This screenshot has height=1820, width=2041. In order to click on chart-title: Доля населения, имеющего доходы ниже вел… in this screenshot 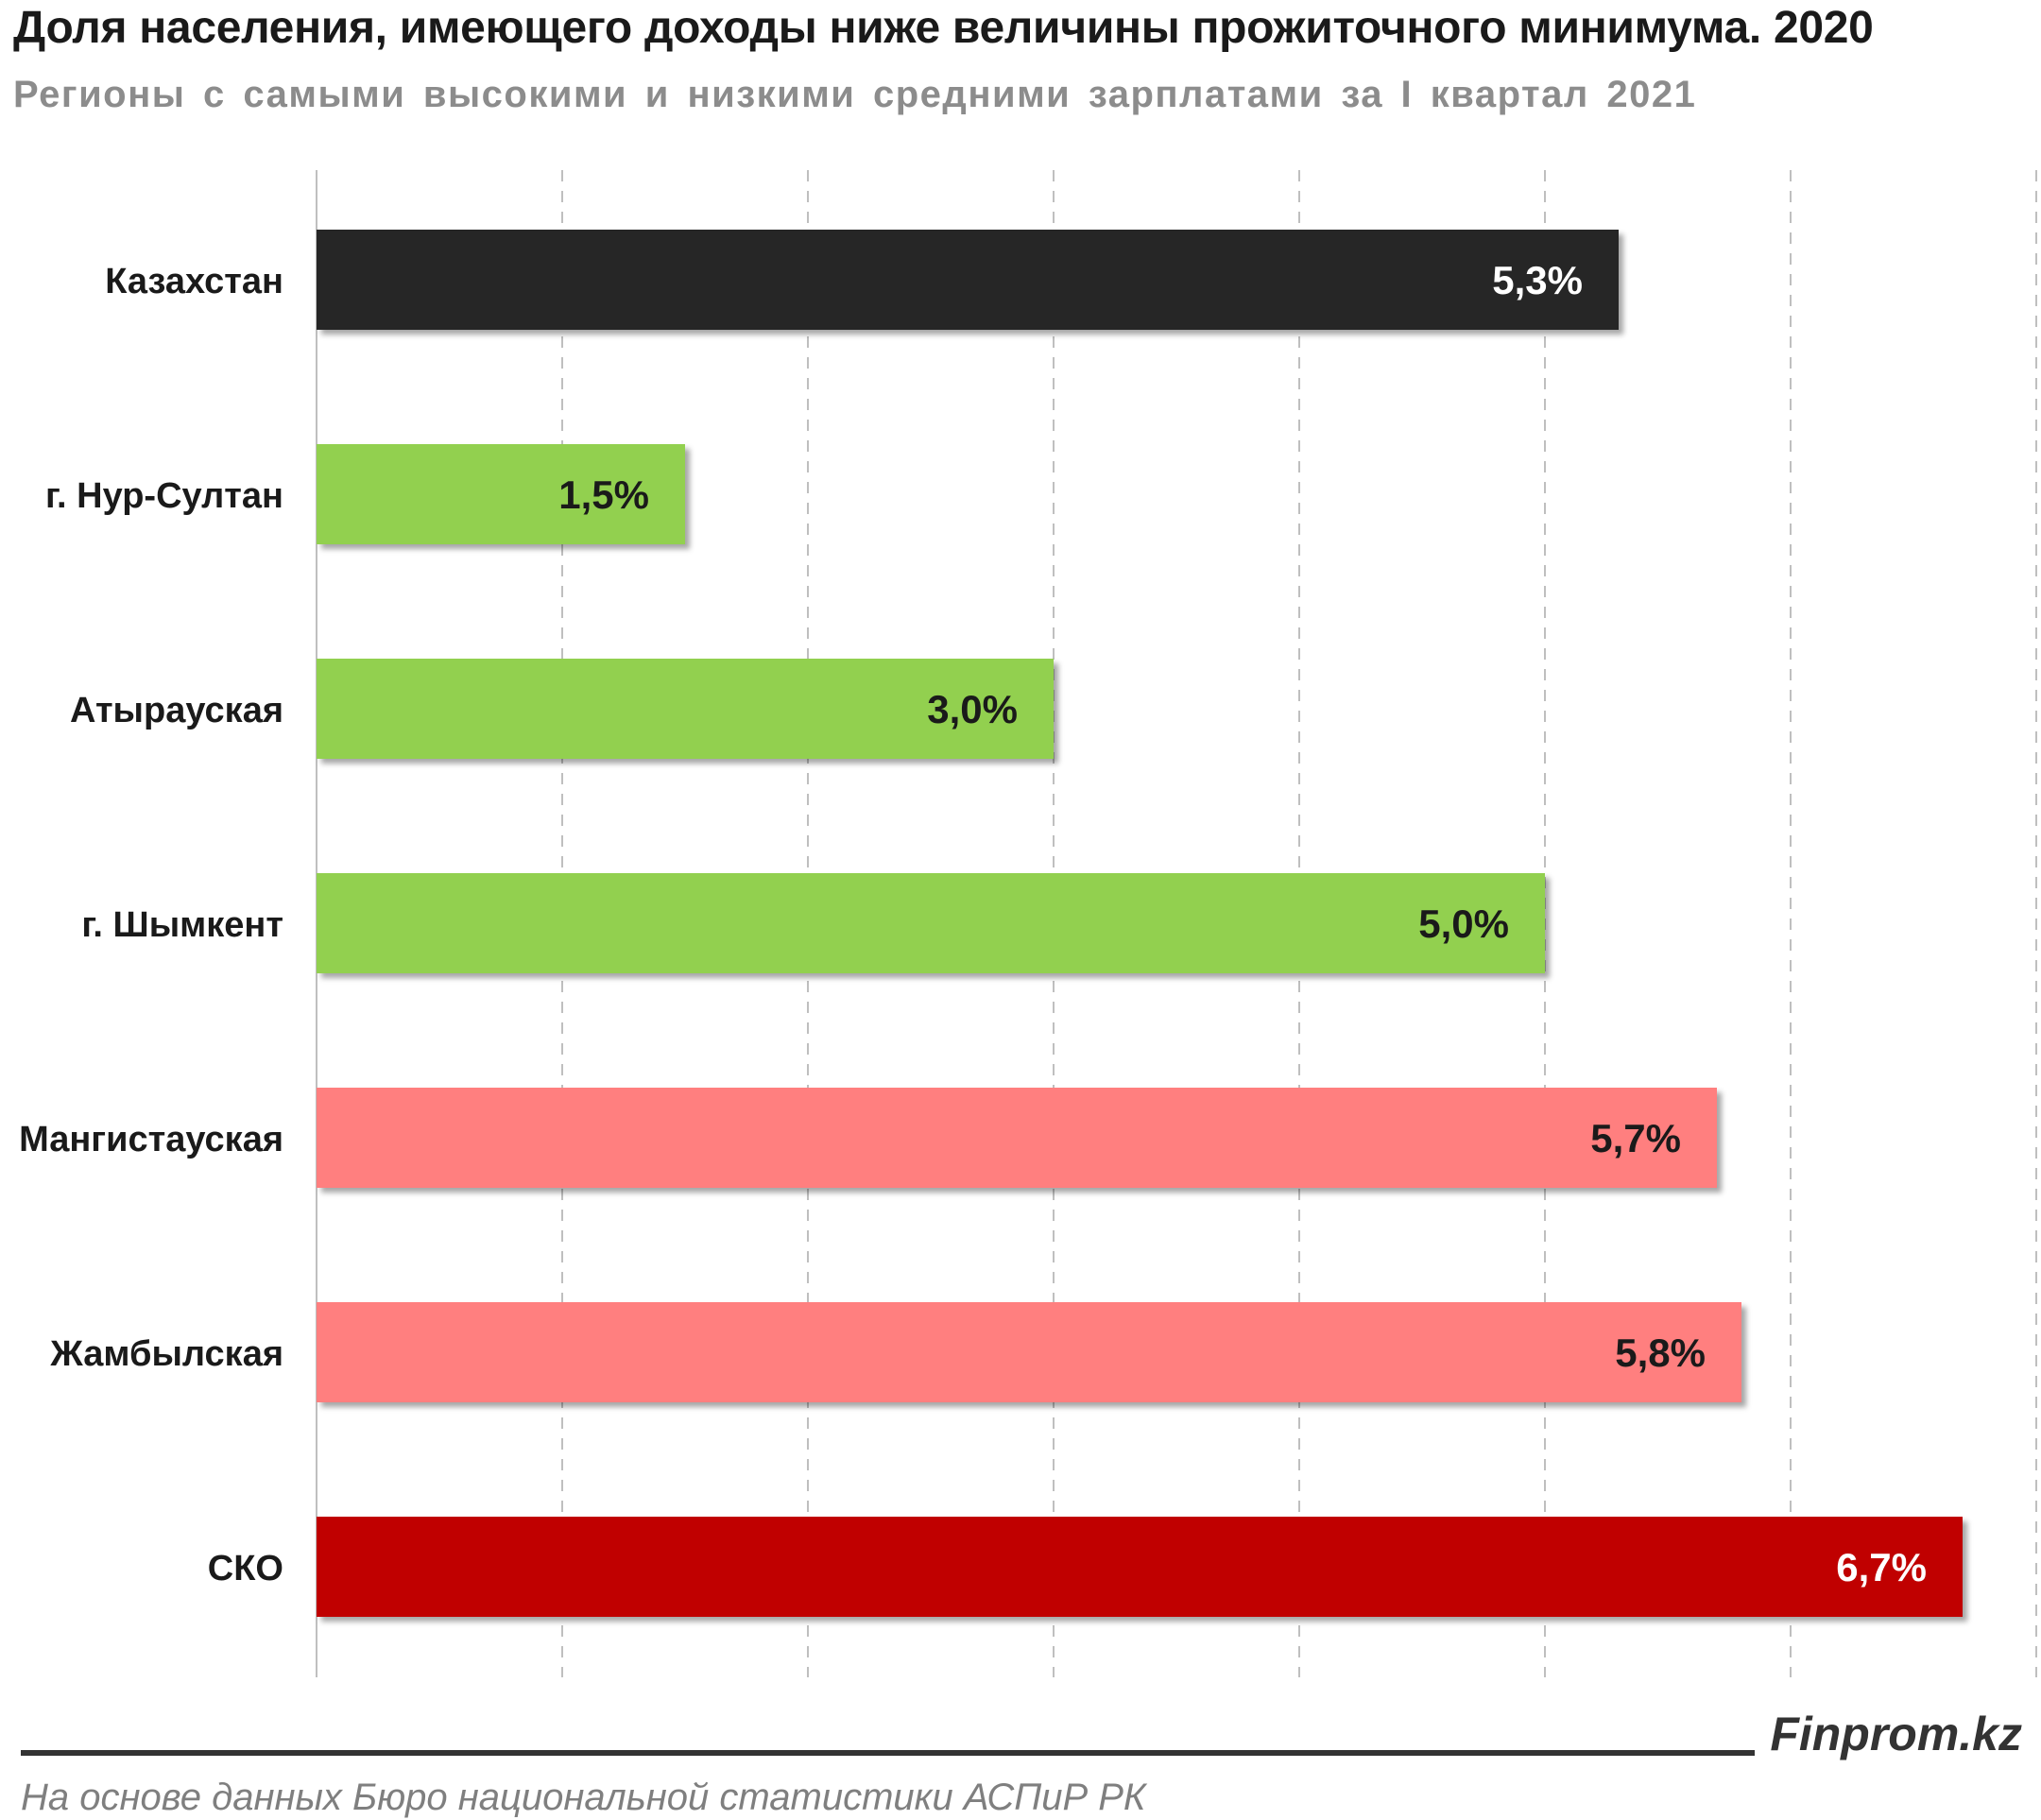, I will do `click(943, 28)`.